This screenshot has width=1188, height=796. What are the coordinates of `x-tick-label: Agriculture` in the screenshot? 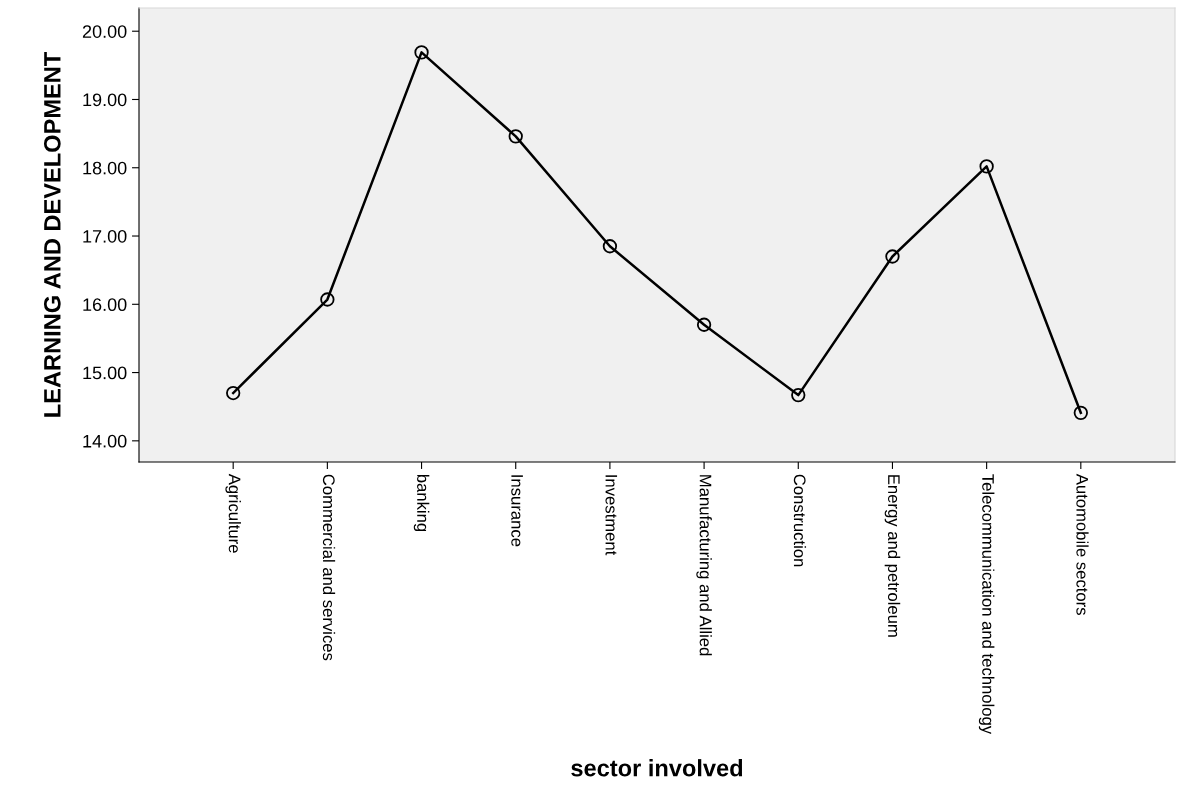 It's located at (233, 513).